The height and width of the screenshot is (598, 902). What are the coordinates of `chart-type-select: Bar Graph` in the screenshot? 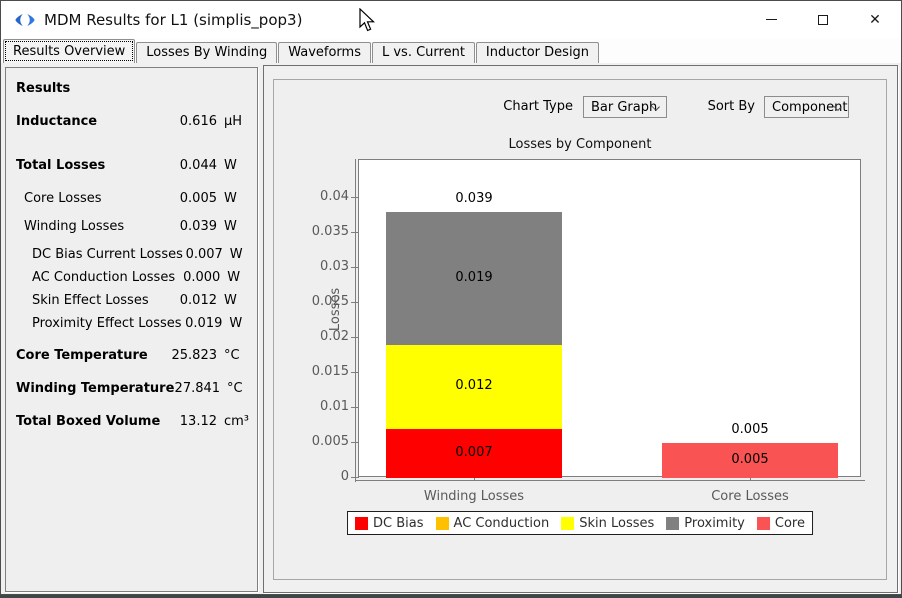 It's located at (625, 107).